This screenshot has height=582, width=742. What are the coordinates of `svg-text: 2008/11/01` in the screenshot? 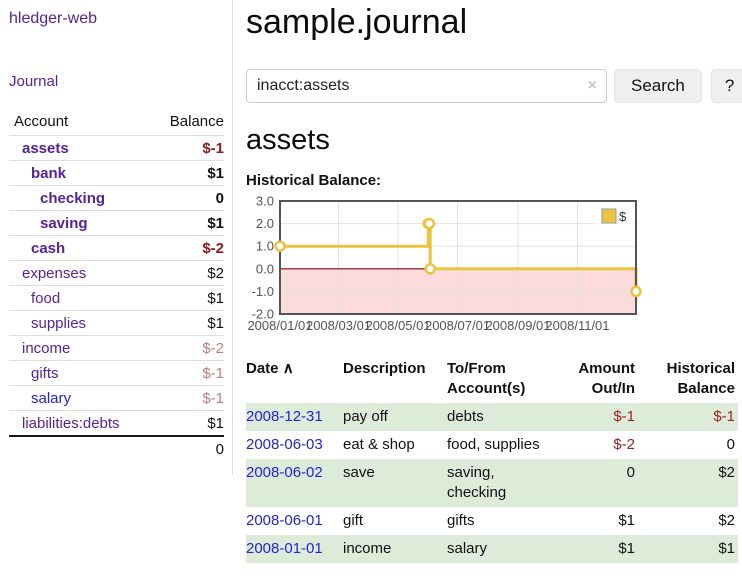 It's located at (577, 325).